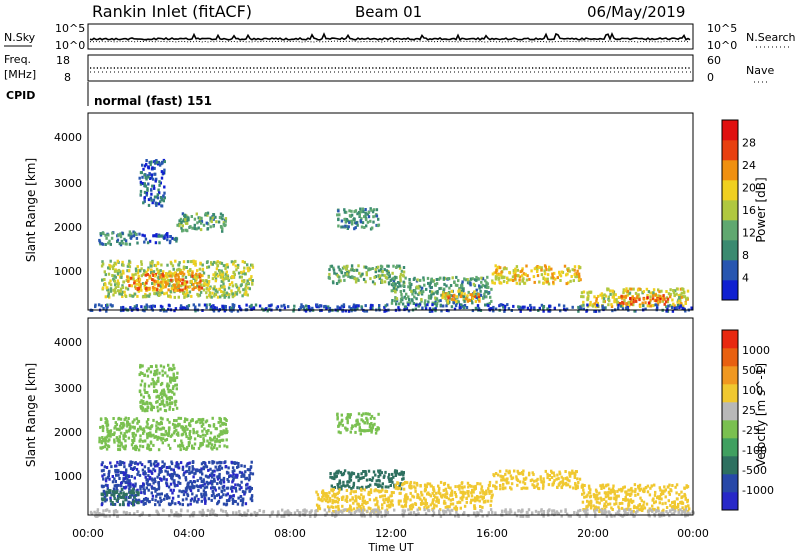 The height and width of the screenshot is (558, 800). I want to click on colorbar-tick-label: 24, so click(749, 165).